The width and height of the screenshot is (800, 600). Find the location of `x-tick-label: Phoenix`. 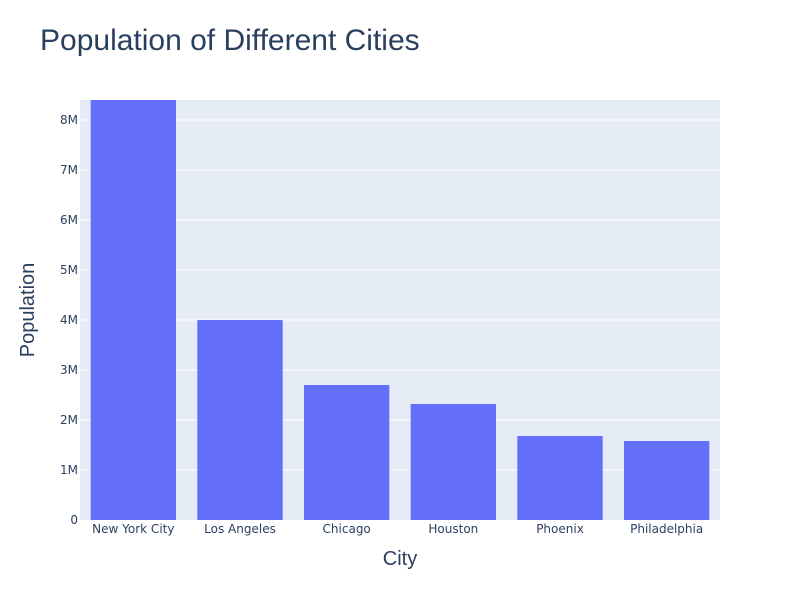

x-tick-label: Phoenix is located at coordinates (560, 529).